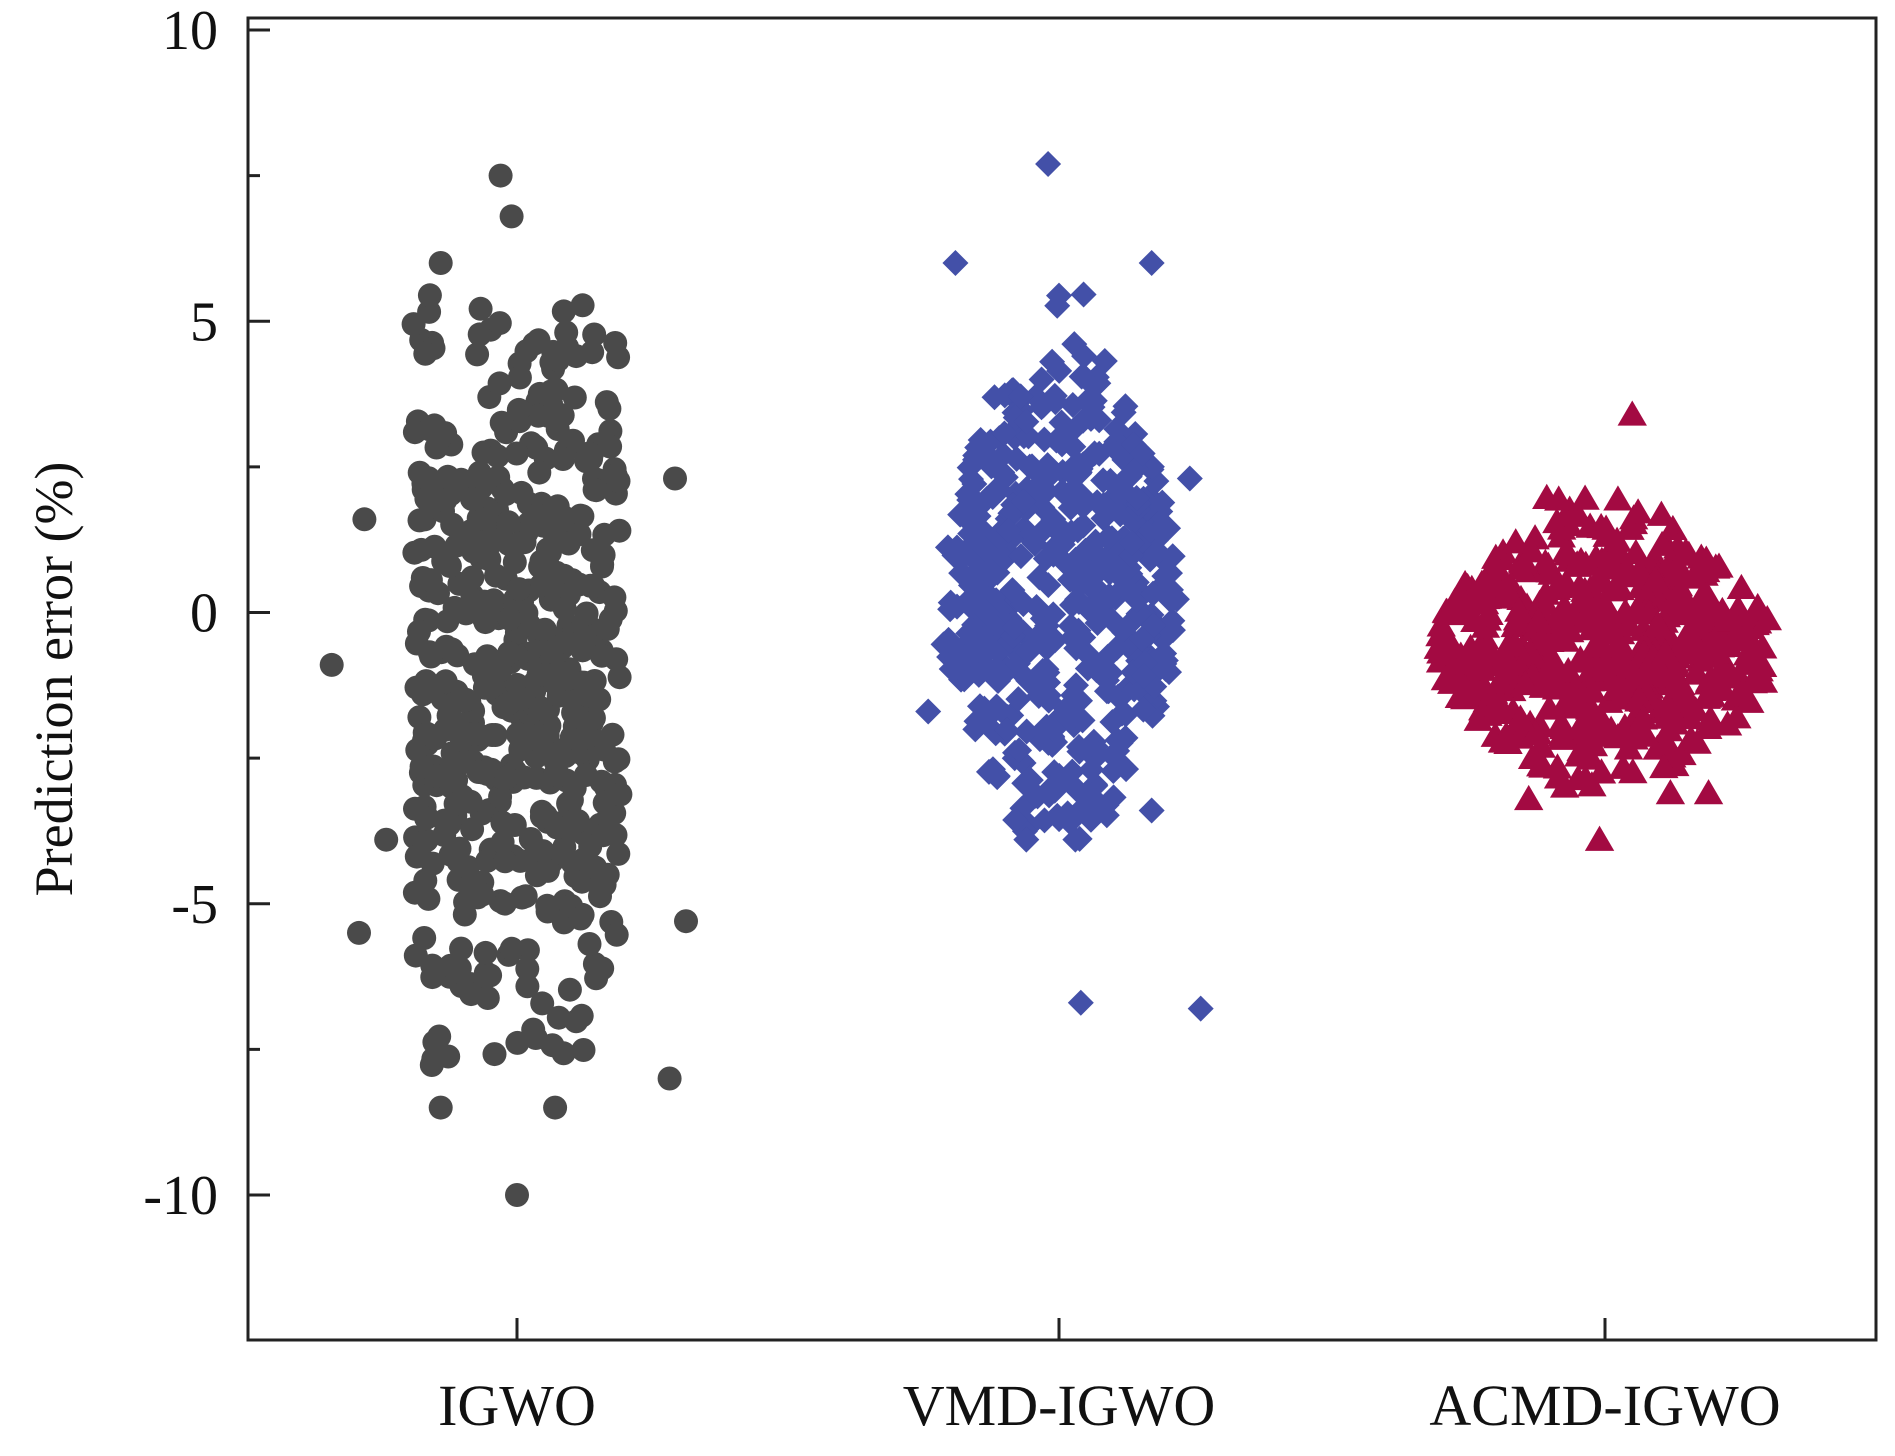  I want to click on acmd-igwo-outlier-point, so click(1599, 838).